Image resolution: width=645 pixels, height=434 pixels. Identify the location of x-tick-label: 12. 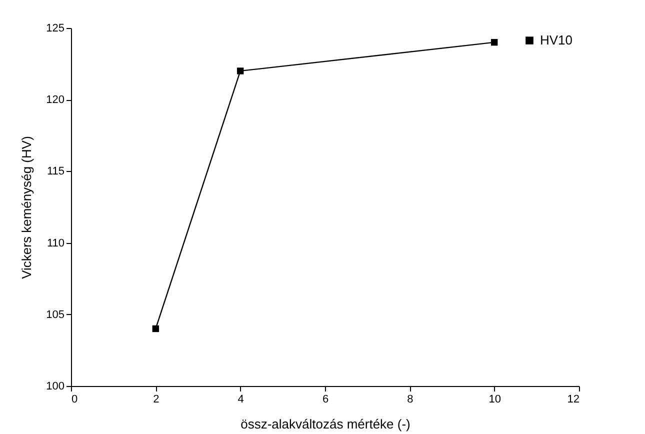
(573, 400).